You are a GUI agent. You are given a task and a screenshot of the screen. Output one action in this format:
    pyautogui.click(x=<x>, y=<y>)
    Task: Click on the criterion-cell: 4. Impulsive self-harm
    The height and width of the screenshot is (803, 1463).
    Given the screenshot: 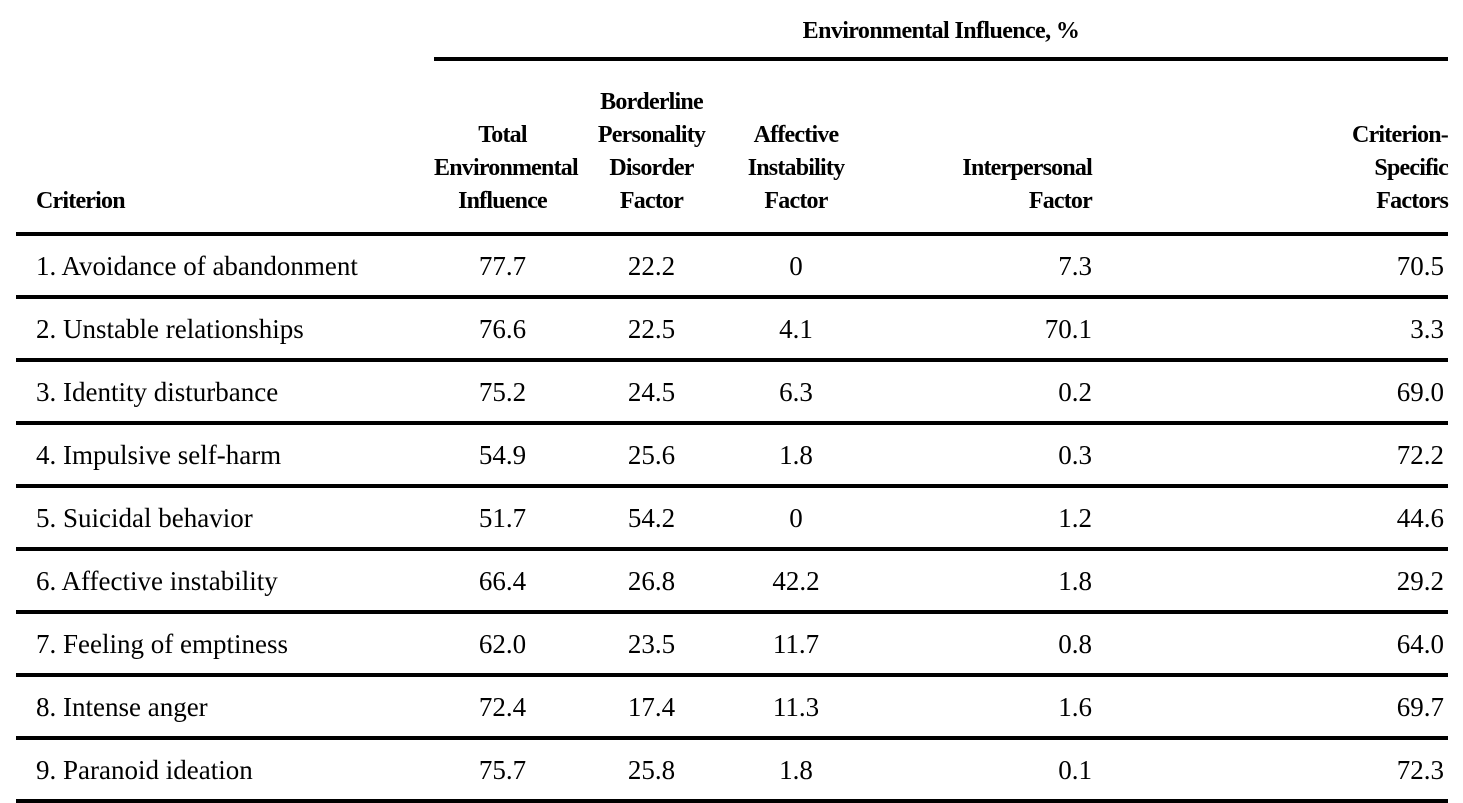 What is the action you would take?
    pyautogui.click(x=225, y=455)
    